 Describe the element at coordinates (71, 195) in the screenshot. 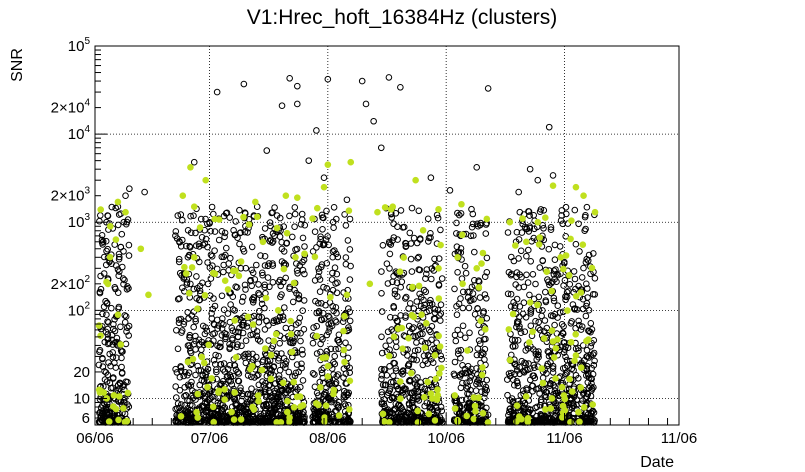

I see `y-tick-label: 2×10³` at that location.